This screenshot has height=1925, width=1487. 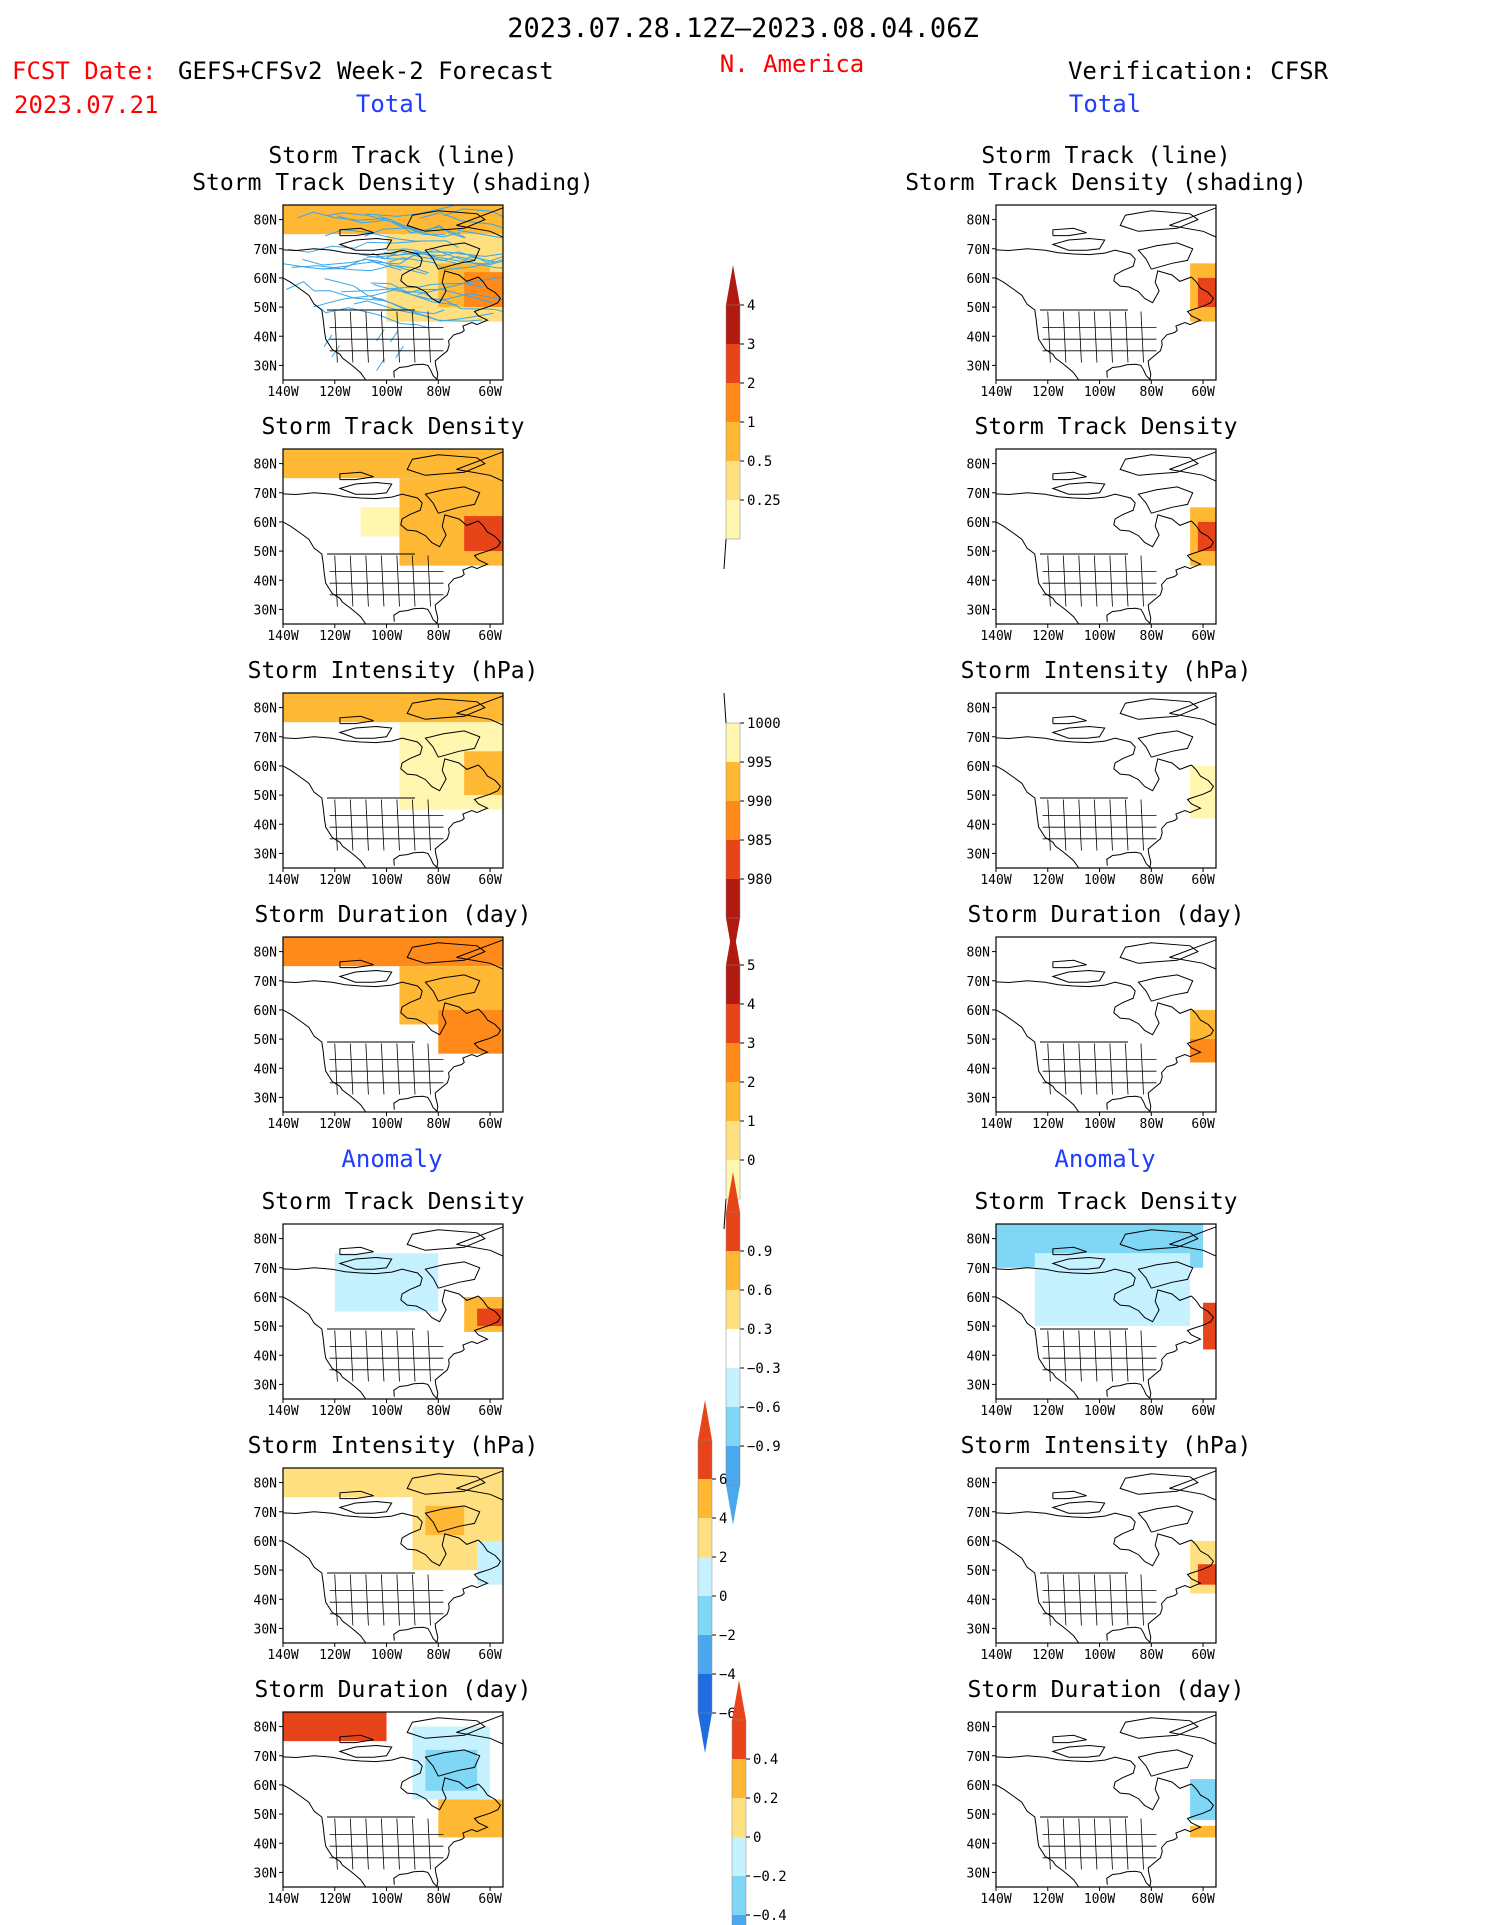 What do you see at coordinates (366, 71) in the screenshot?
I see `left-title: GEFS+CFSv2 Week-2 Forecast` at bounding box center [366, 71].